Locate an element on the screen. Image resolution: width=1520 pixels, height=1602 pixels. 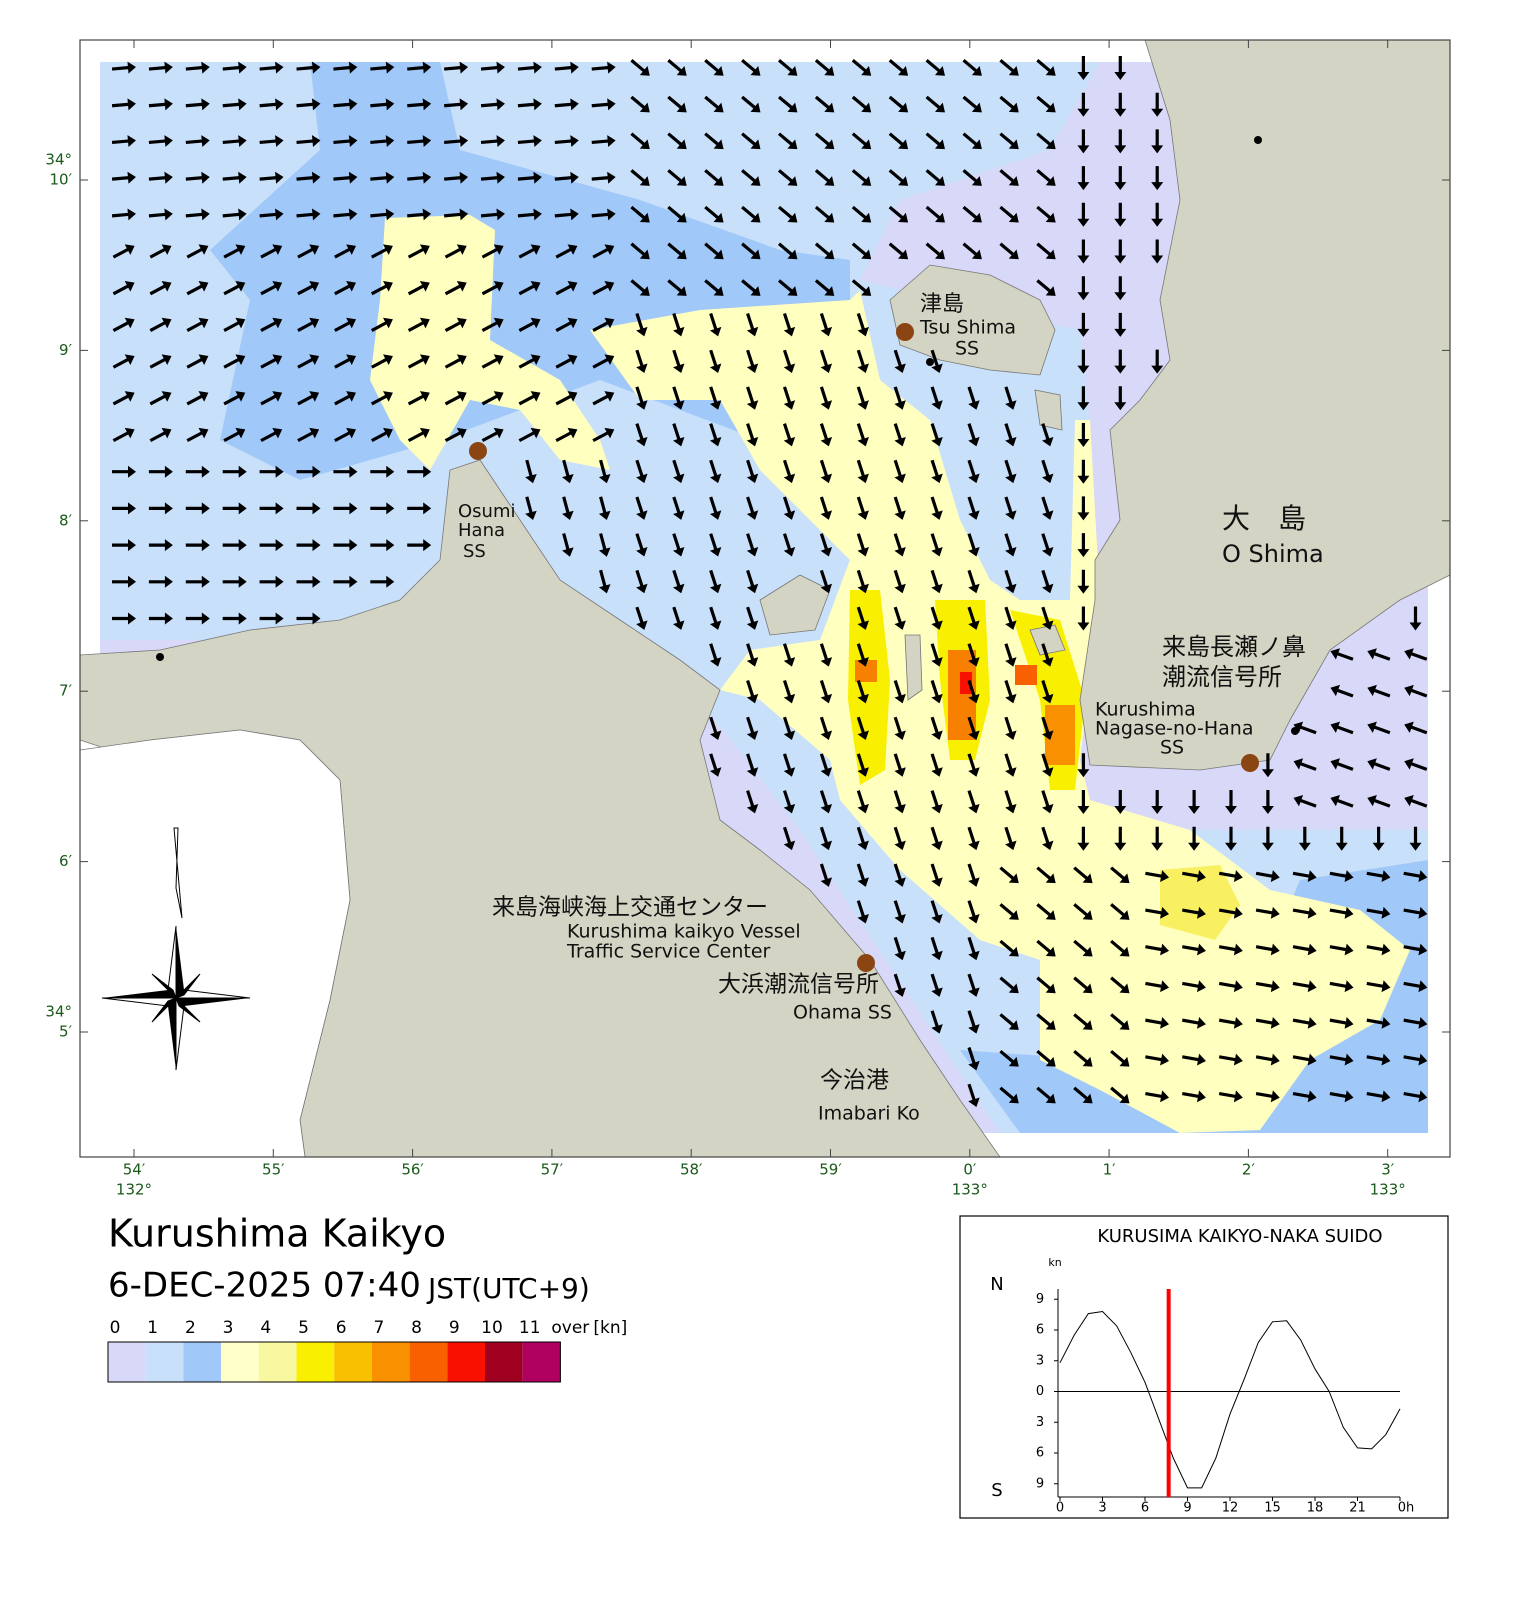
island is located at coordinates (795, 605).